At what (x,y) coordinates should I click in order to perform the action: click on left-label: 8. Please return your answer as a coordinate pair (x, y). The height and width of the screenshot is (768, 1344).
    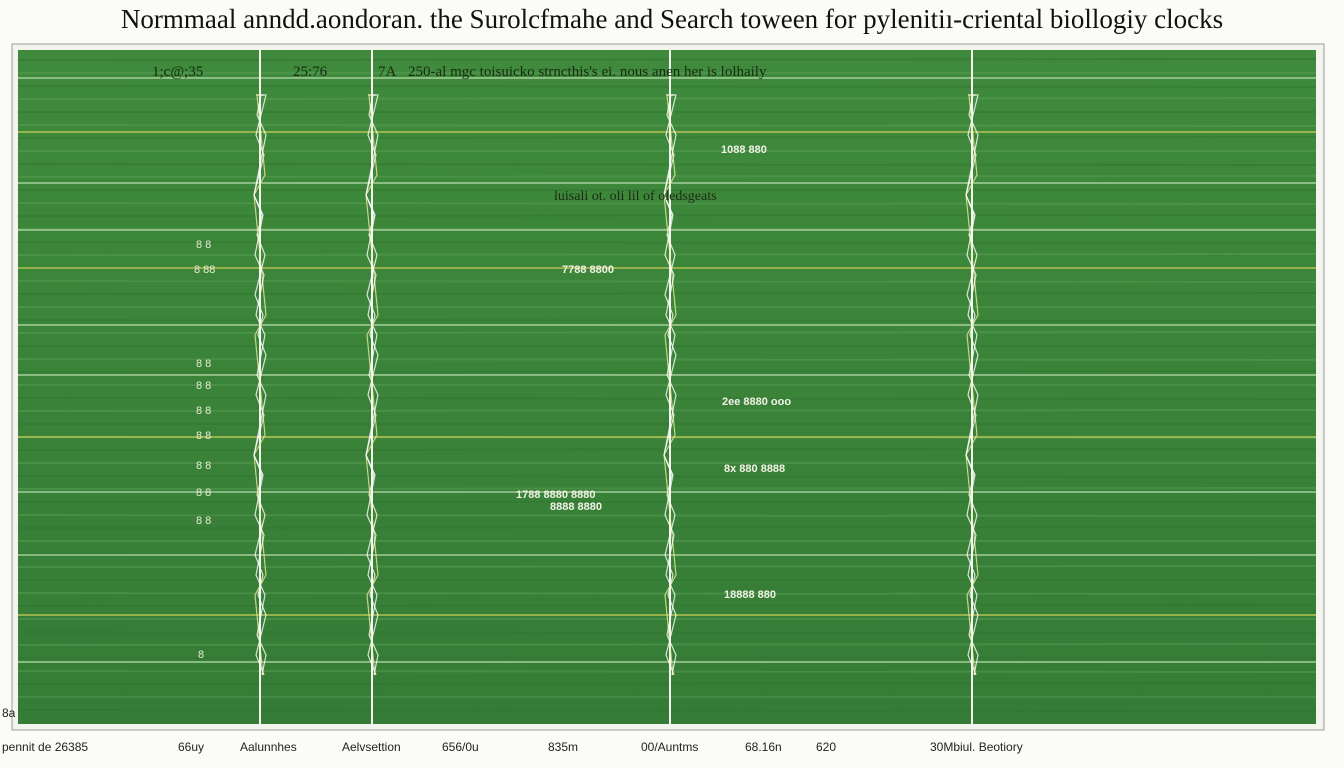
    Looking at the image, I should click on (201, 655).